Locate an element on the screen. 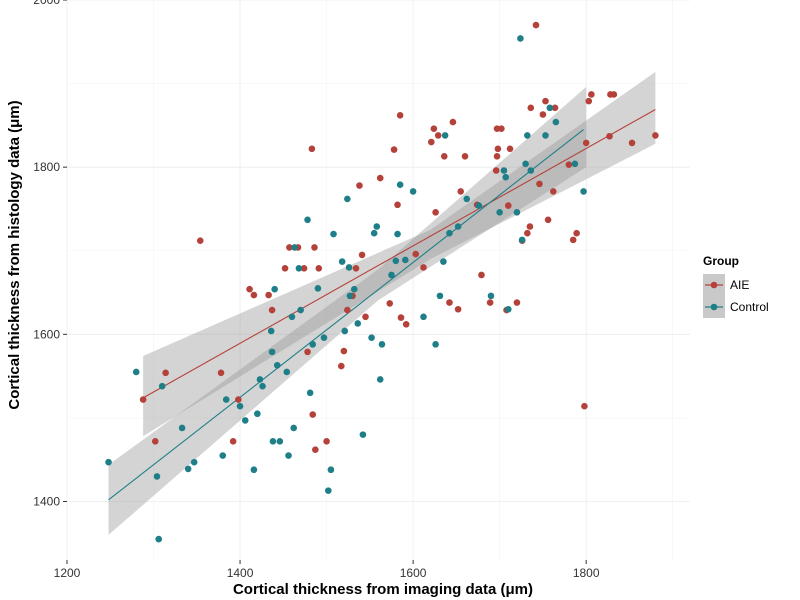  legend-title: Group is located at coordinates (721, 261).